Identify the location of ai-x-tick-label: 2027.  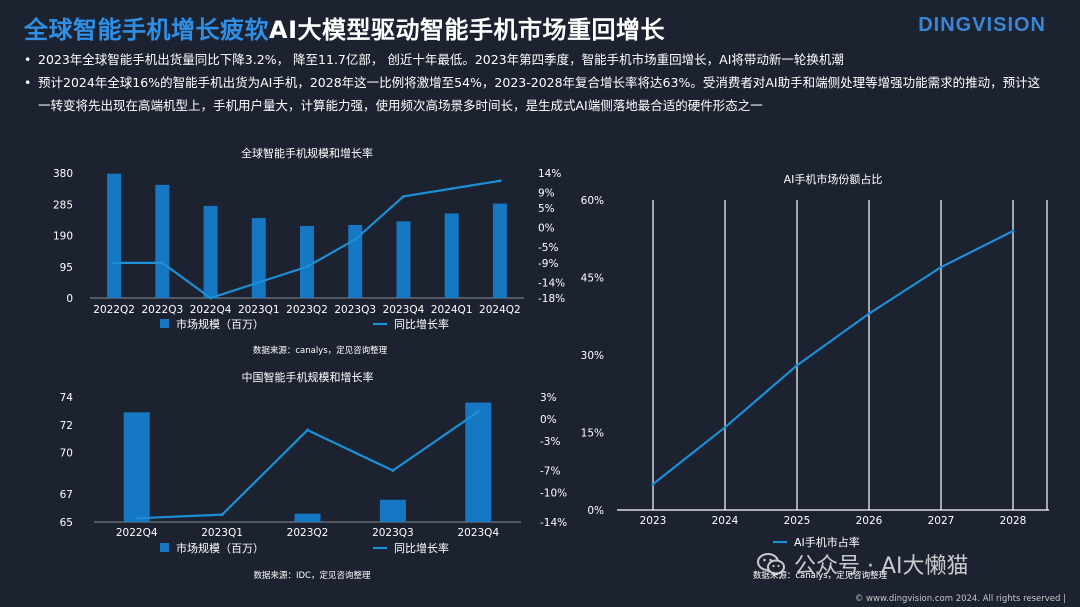
(941, 521).